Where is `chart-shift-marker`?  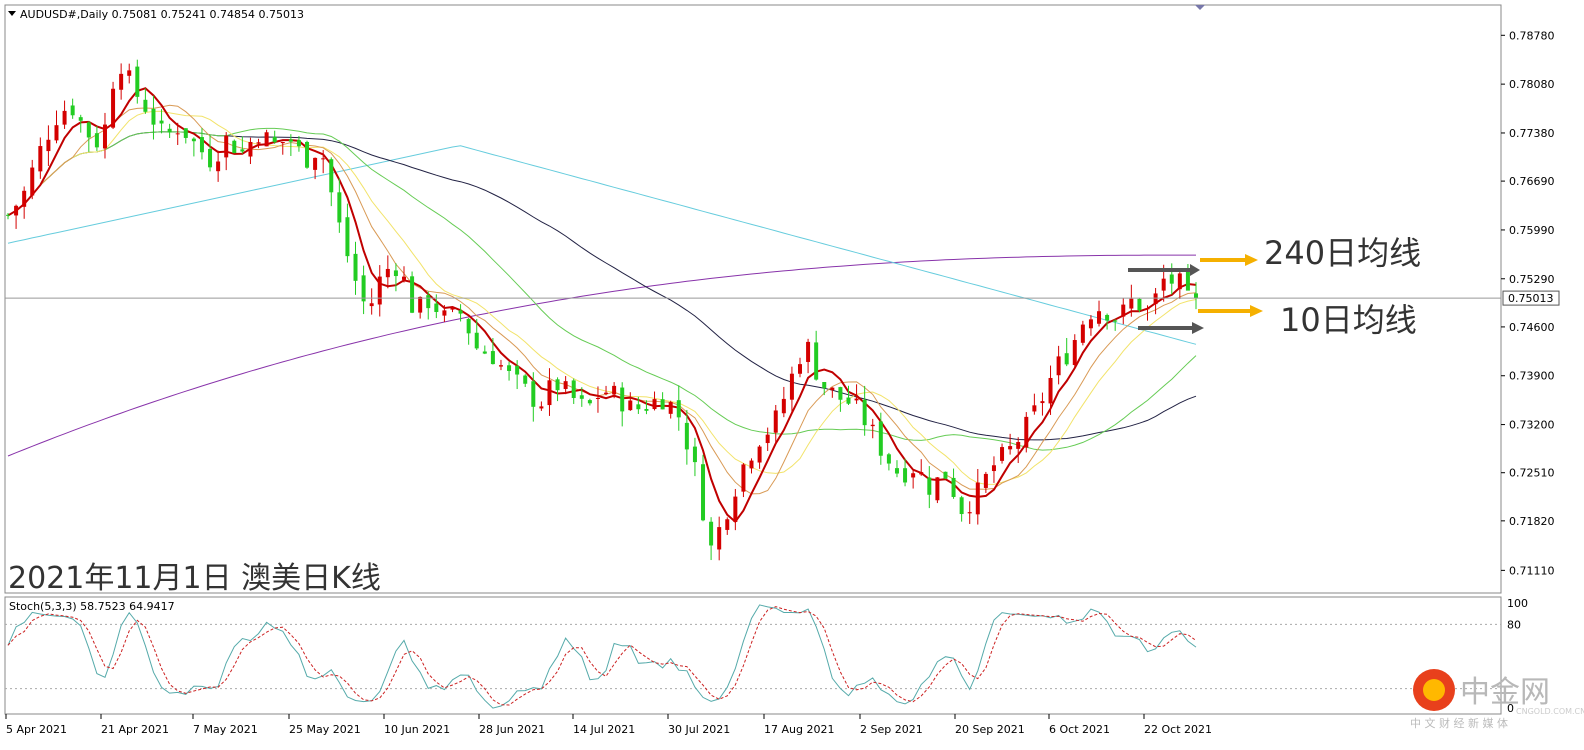
chart-shift-marker is located at coordinates (1200, 7).